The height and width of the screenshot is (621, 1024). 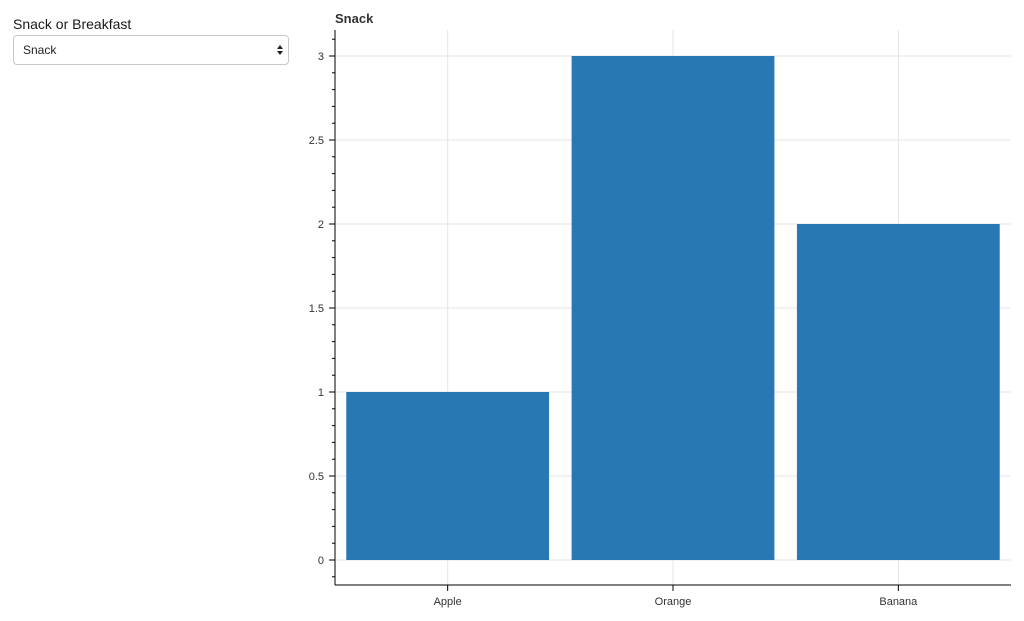 I want to click on bar-banana, so click(x=898, y=392).